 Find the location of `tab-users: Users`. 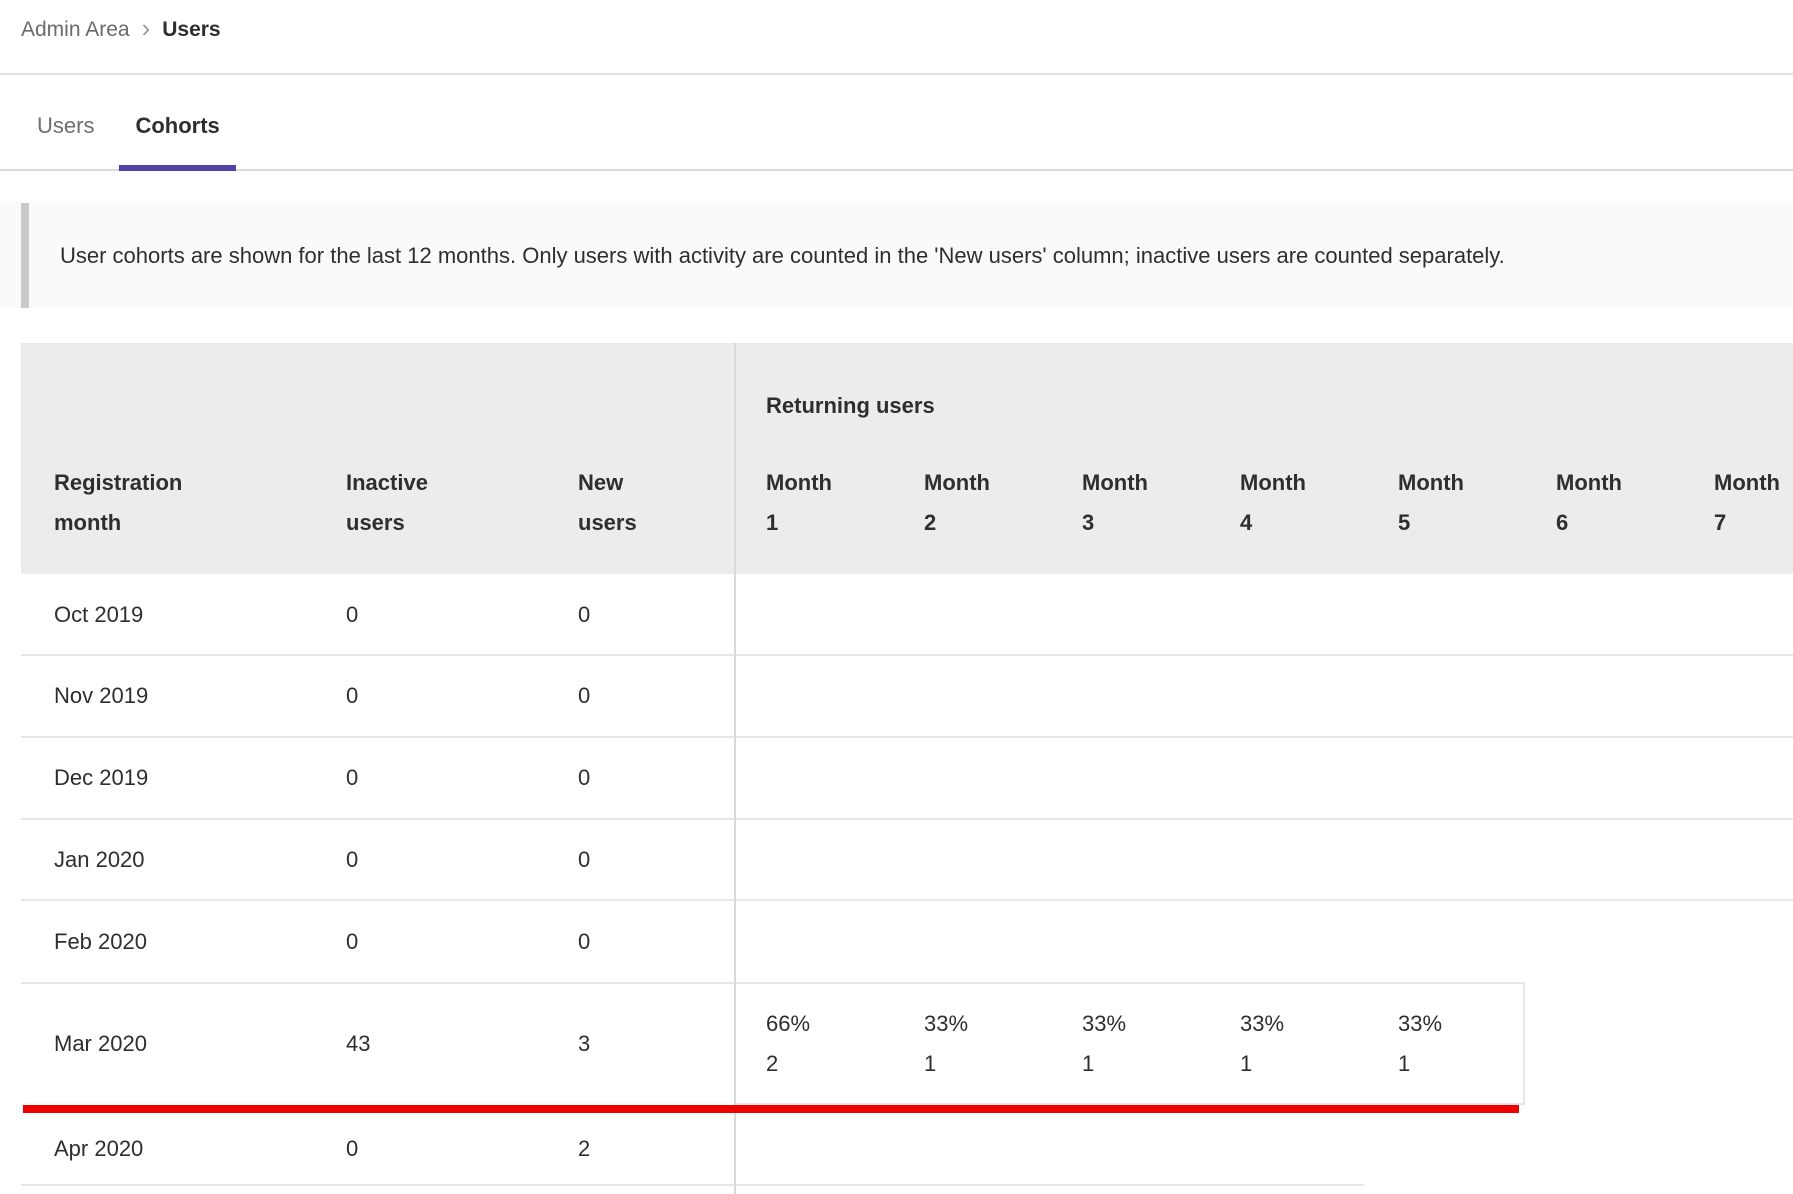

tab-users: Users is located at coordinates (65, 125).